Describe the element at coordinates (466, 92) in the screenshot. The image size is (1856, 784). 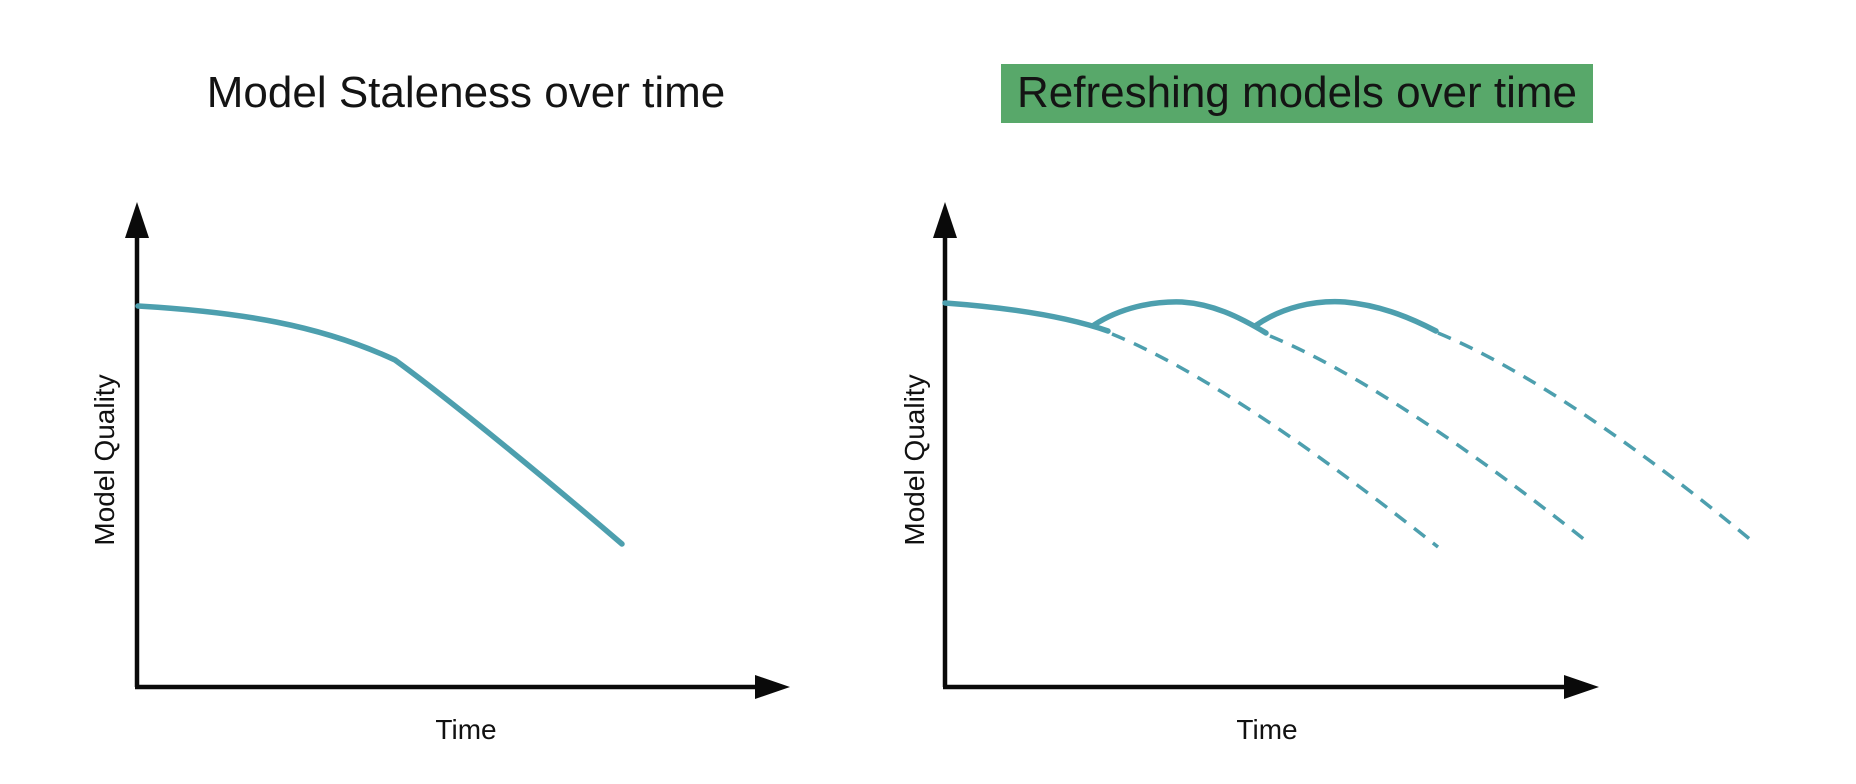
I see `left-chart-title: Model Staleness over time` at that location.